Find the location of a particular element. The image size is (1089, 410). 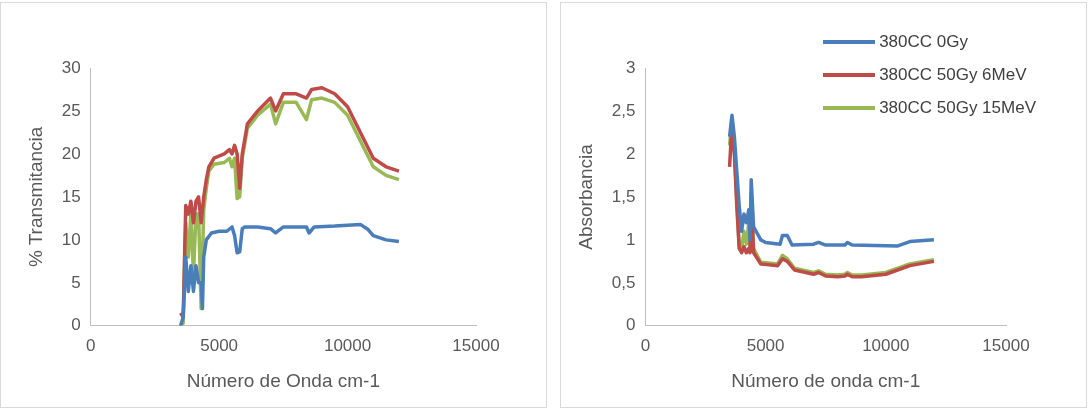

legend-label: 380CC 50Gy 6MeV is located at coordinates (953, 74).